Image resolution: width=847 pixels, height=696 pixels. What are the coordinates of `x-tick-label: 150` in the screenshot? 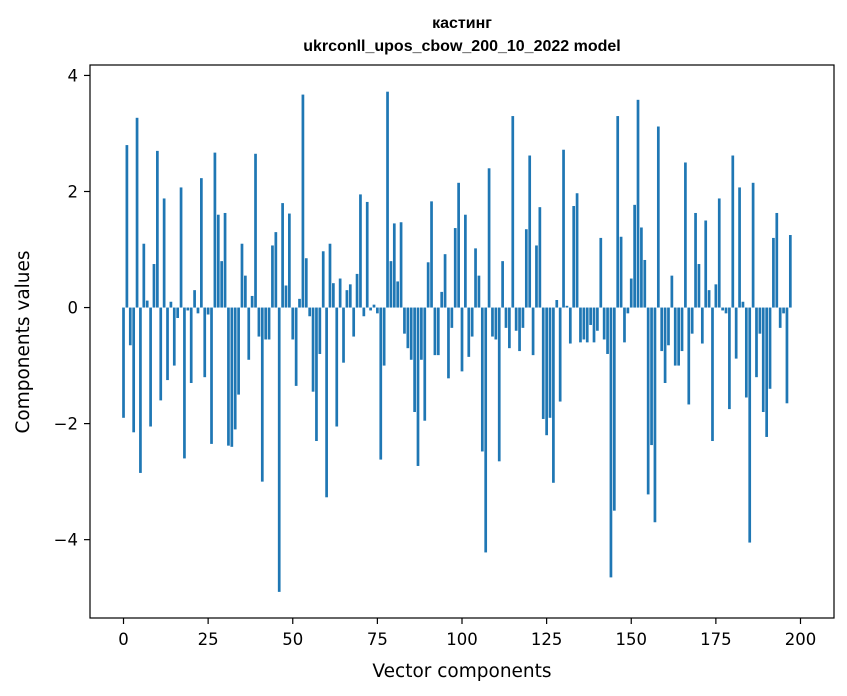 It's located at (631, 639).